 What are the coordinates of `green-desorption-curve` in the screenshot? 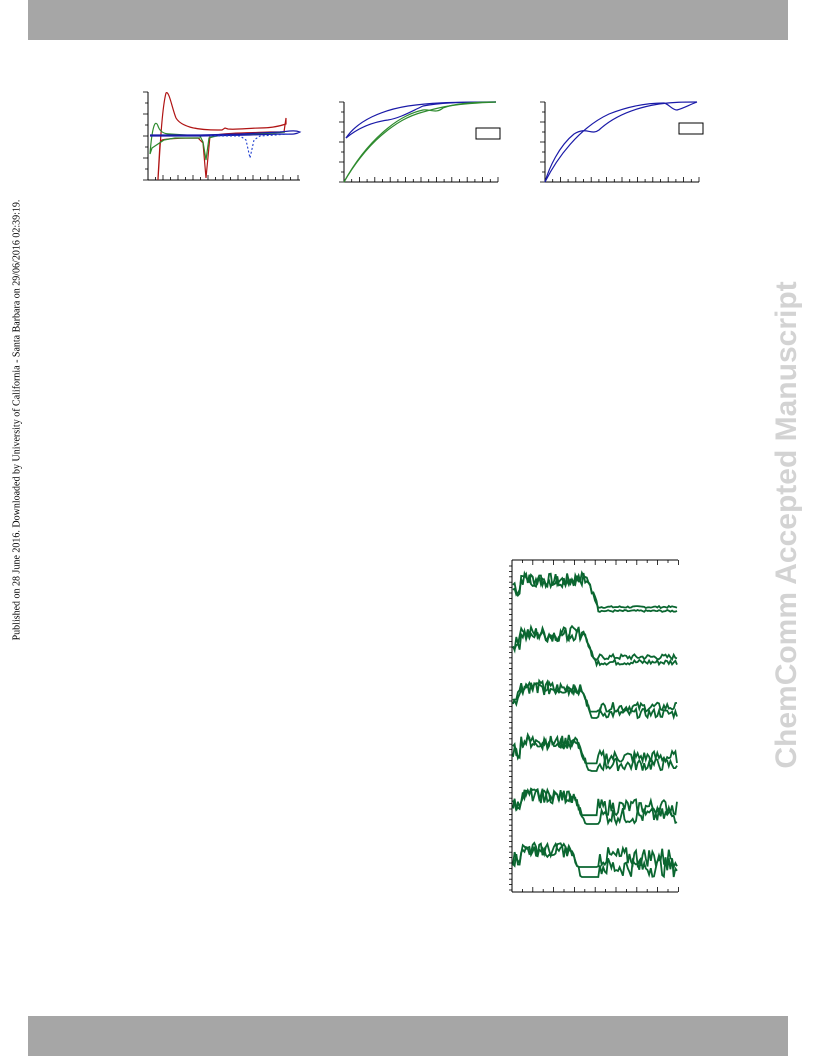 It's located at (420, 142).